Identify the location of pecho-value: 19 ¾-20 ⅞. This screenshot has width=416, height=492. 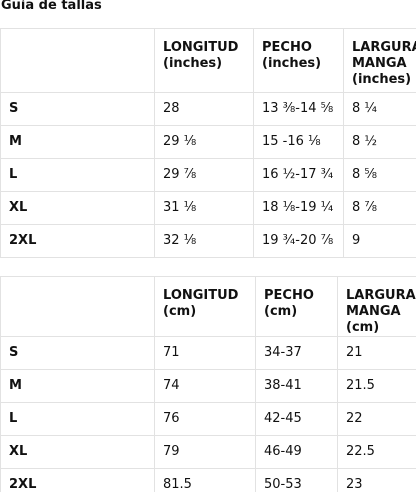
(298, 241).